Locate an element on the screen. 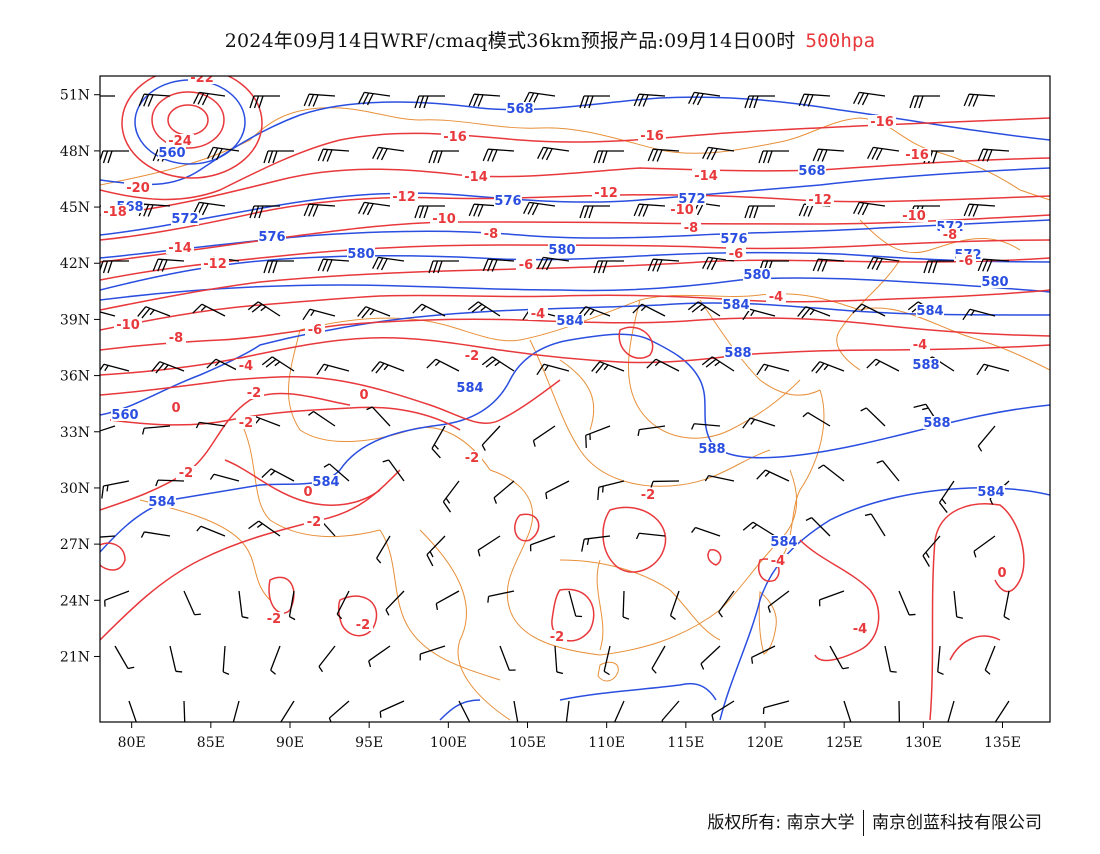 The image size is (1100, 854). height-contour-label: 584 is located at coordinates (735, 305).